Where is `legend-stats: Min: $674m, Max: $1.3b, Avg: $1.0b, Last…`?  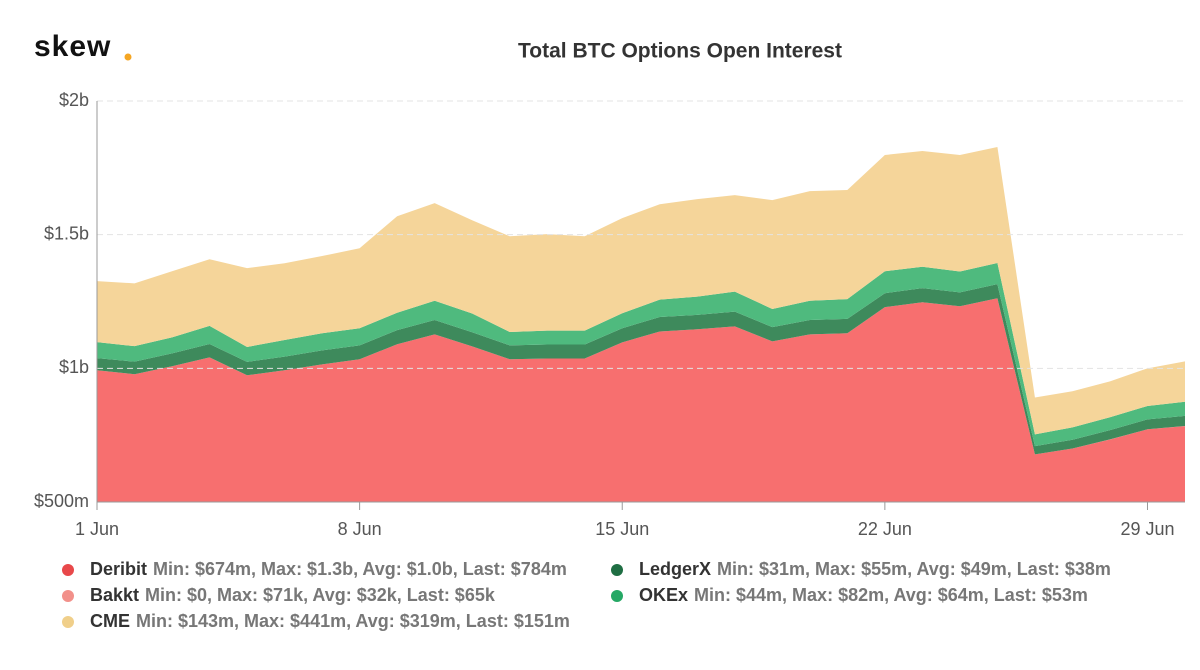
legend-stats: Min: $674m, Max: $1.3b, Avg: $1.0b, Last… is located at coordinates (360, 569).